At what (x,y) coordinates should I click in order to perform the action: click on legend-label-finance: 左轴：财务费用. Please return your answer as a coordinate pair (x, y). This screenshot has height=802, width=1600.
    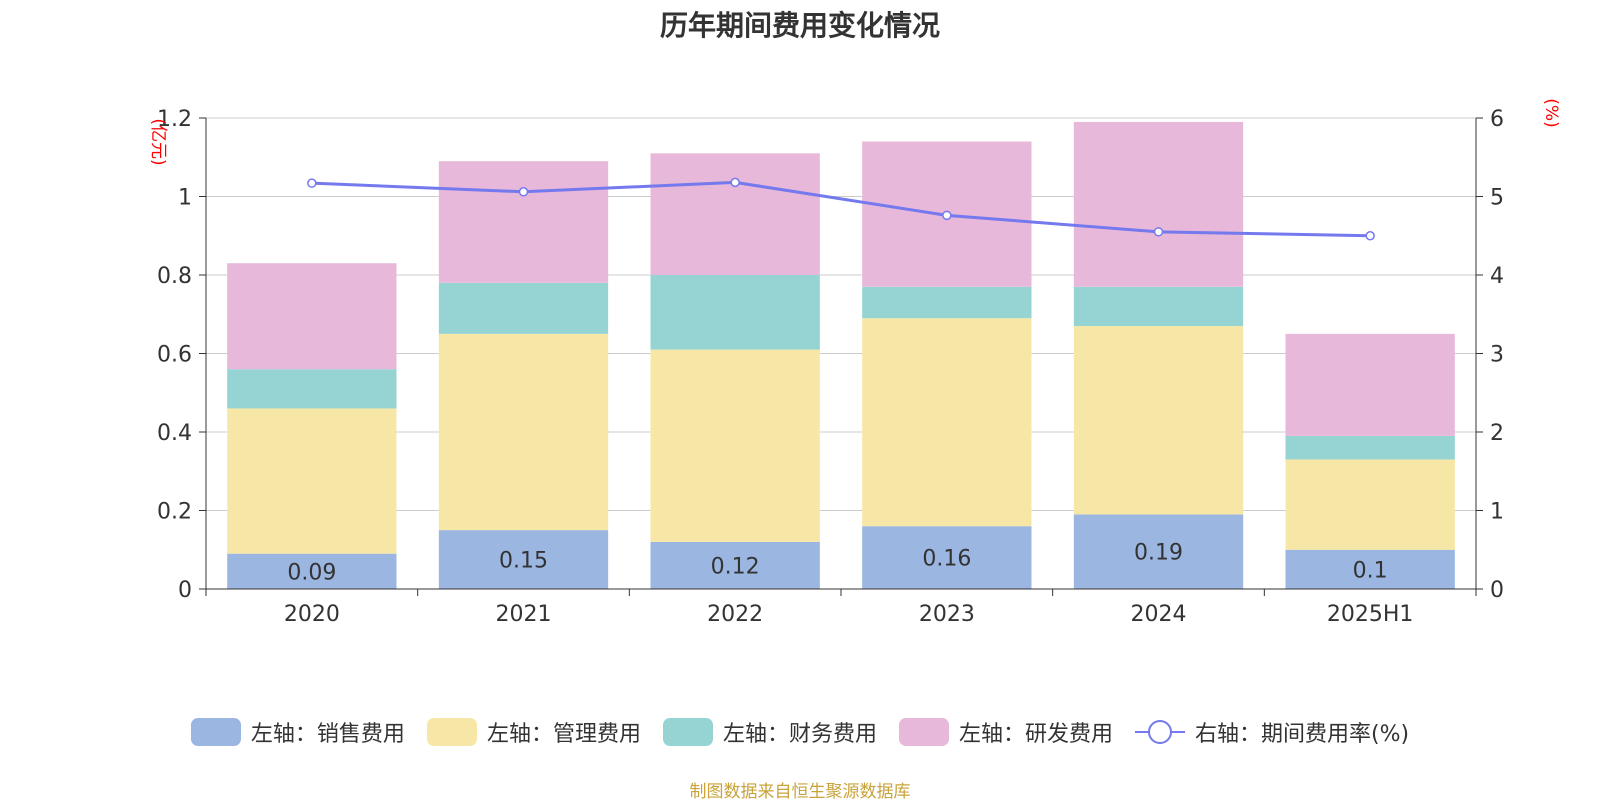
    Looking at the image, I should click on (799, 734).